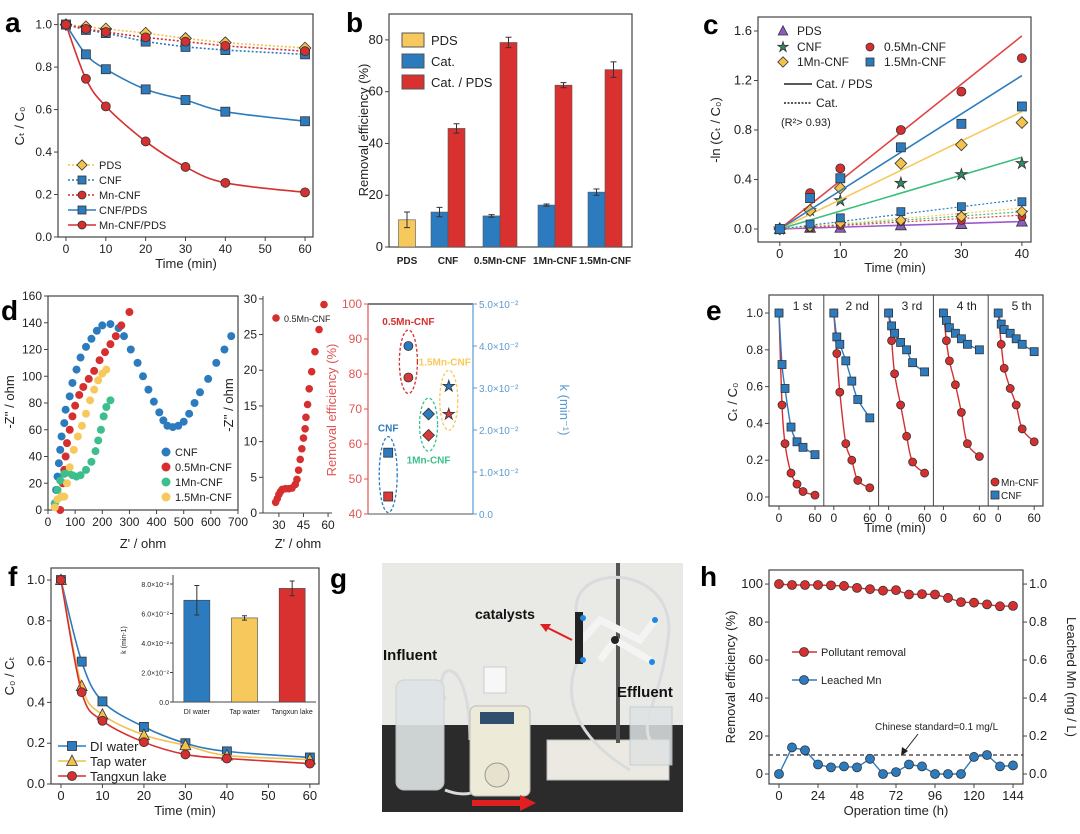 The image size is (1080, 834). What do you see at coordinates (244, 660) in the screenshot?
I see `inset-bar-tap-water` at bounding box center [244, 660].